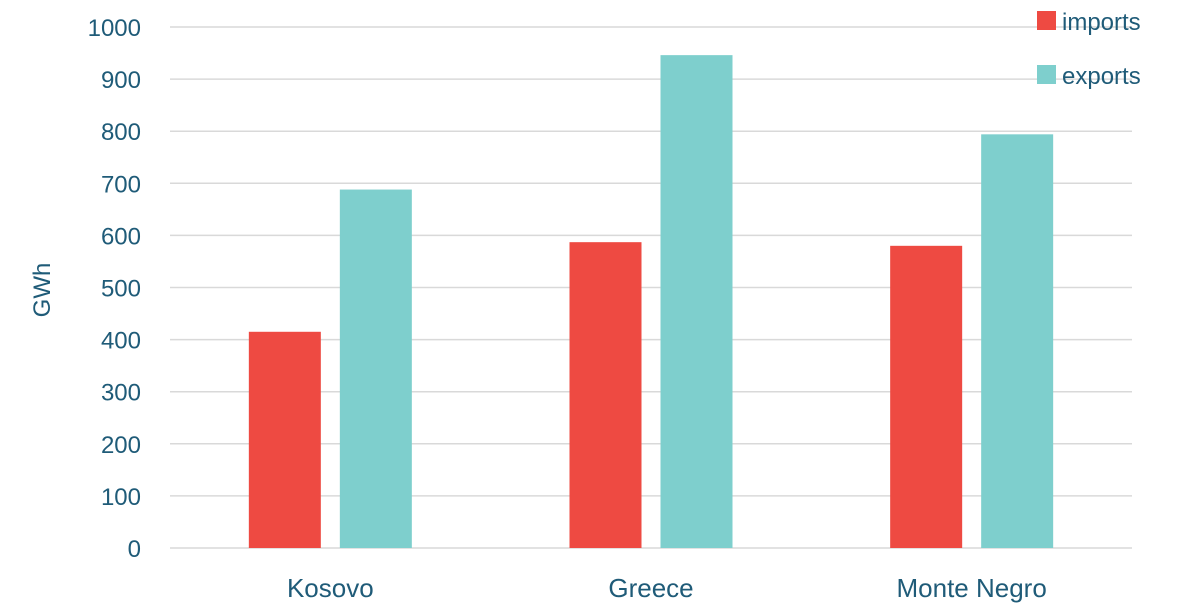 This screenshot has height=612, width=1182. I want to click on y-tick-label: 1000, so click(114, 28).